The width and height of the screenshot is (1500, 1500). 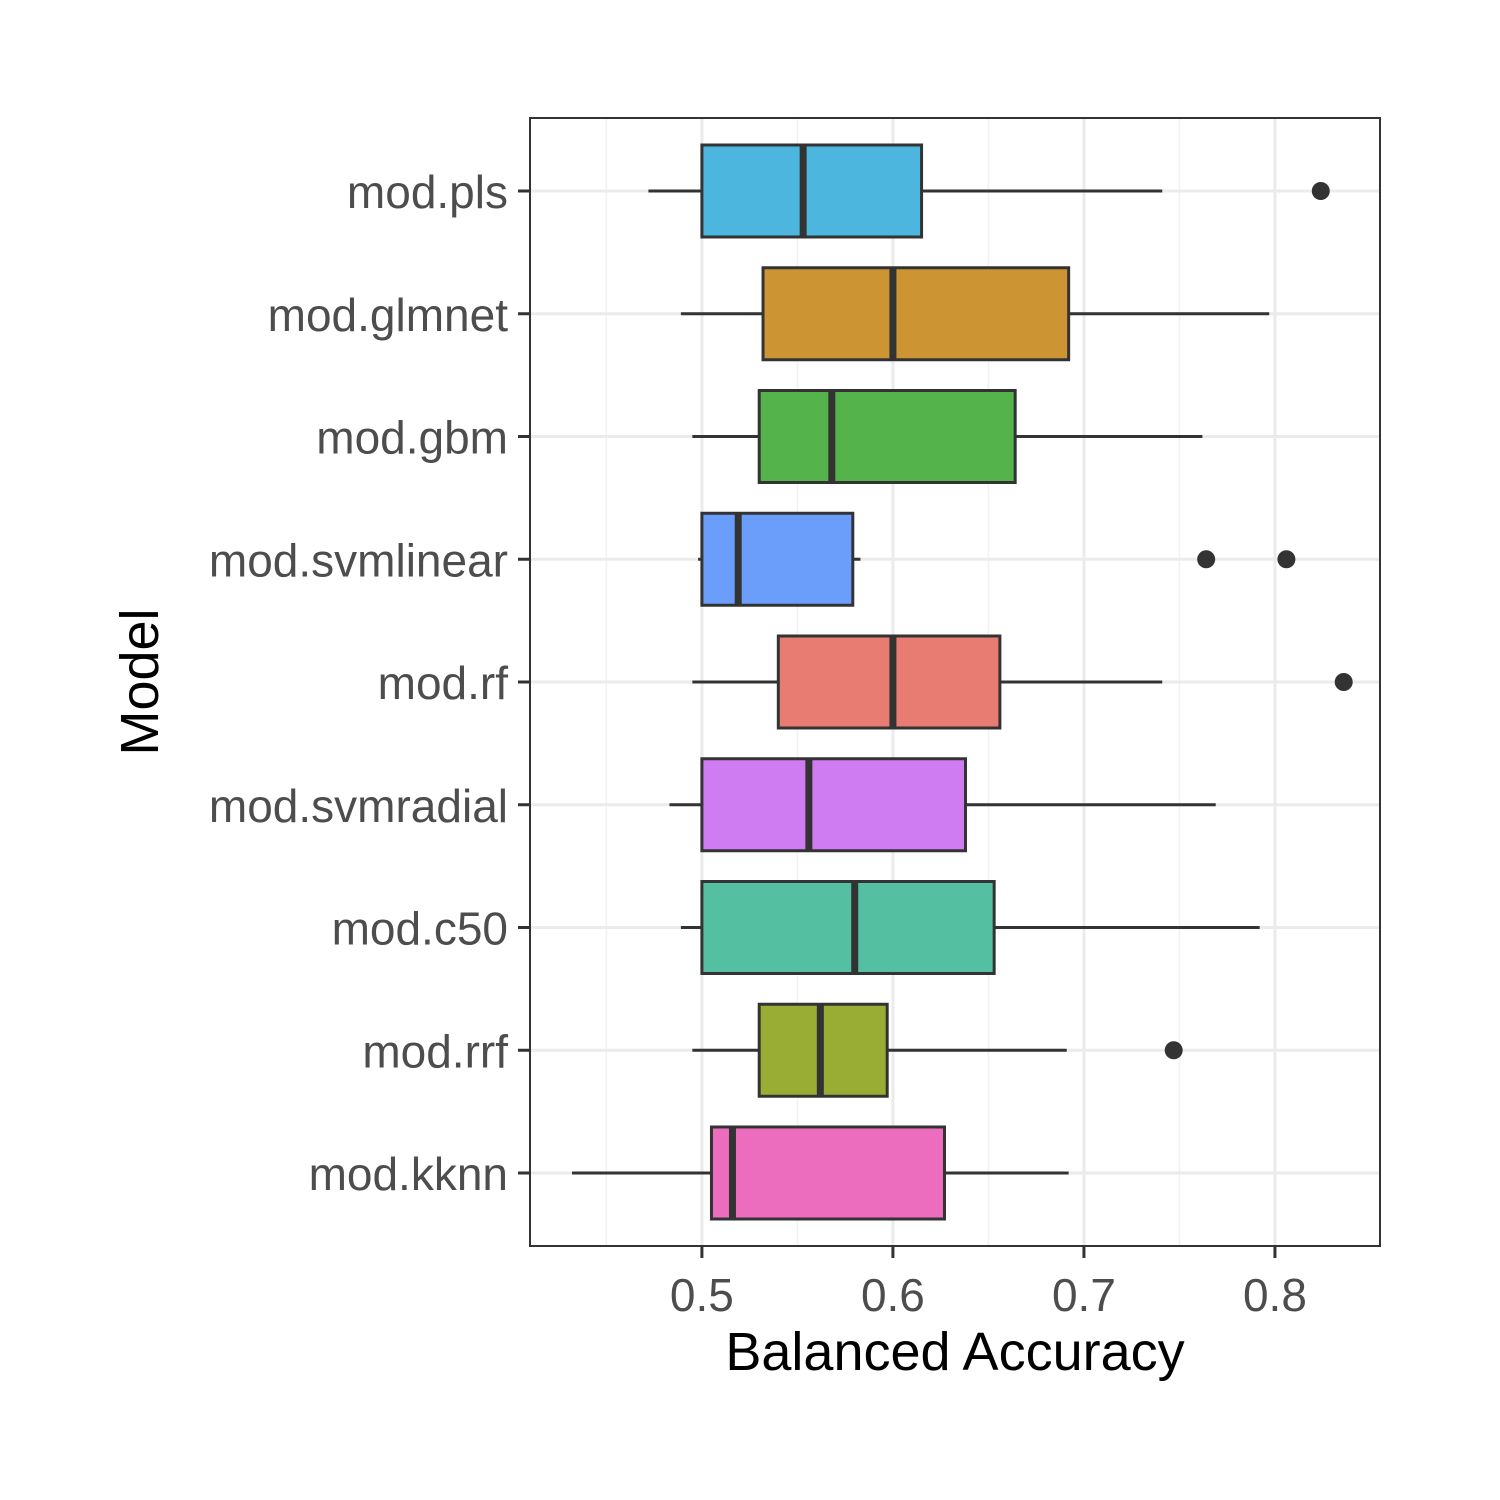 I want to click on y-tick-label: mod.gbm, so click(x=412, y=438).